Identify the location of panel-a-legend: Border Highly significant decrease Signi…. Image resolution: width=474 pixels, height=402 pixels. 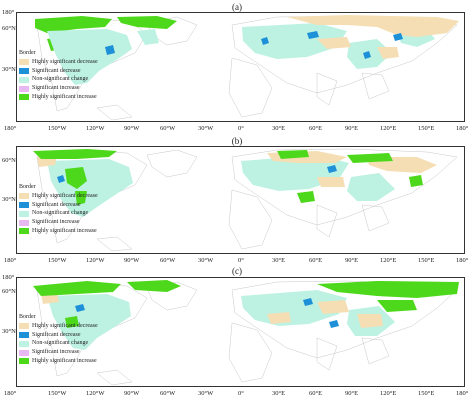
(58, 75).